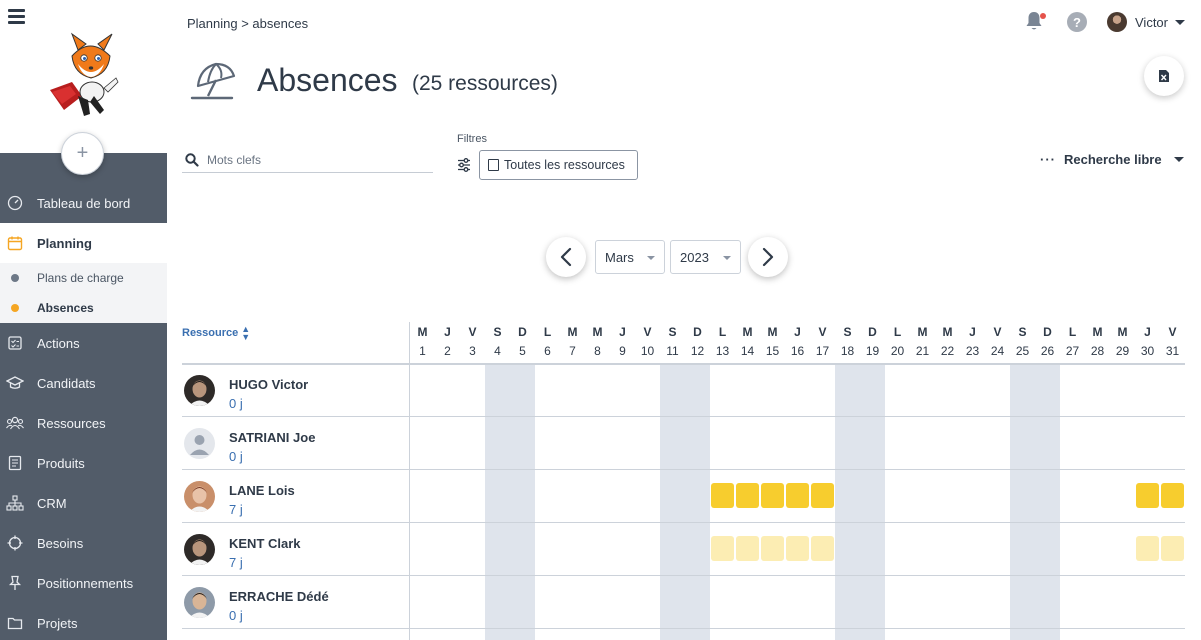 The height and width of the screenshot is (640, 1201). Describe the element at coordinates (1122, 332) in the screenshot. I see `day-letter: M` at that location.